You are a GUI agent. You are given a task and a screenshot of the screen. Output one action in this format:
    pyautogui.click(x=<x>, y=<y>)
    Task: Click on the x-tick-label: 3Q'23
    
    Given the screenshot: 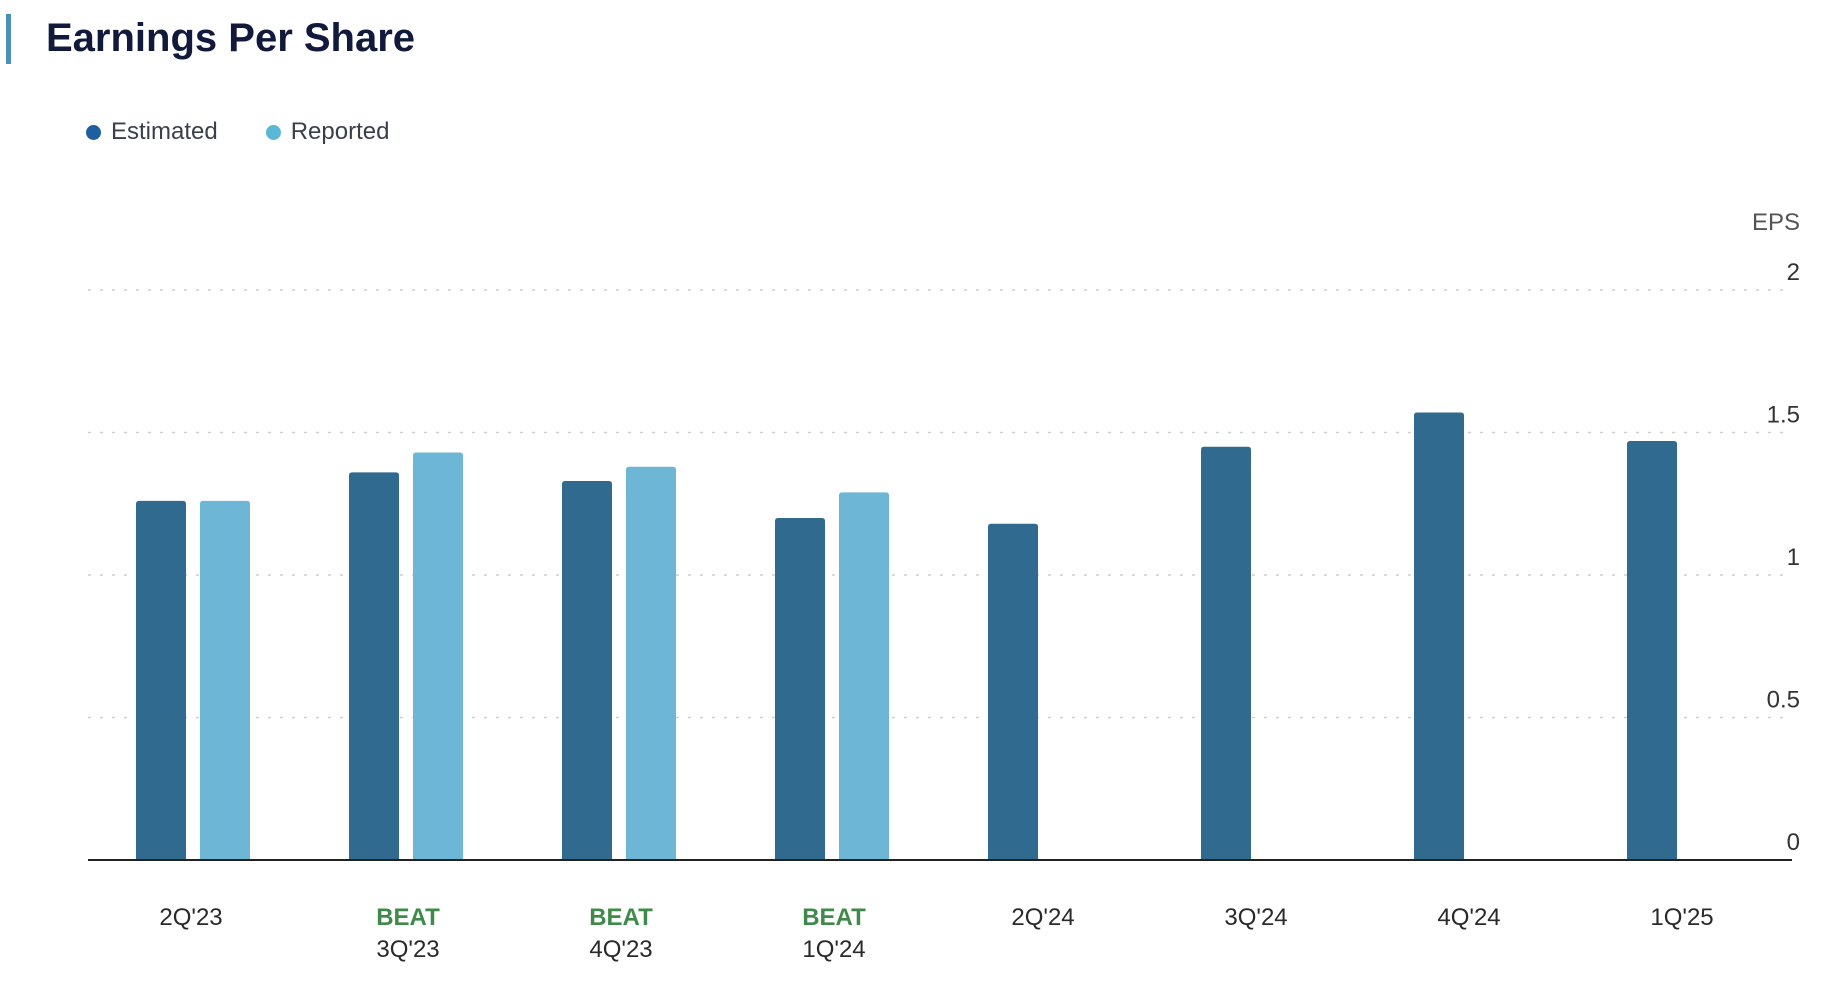 What is the action you would take?
    pyautogui.click(x=407, y=949)
    